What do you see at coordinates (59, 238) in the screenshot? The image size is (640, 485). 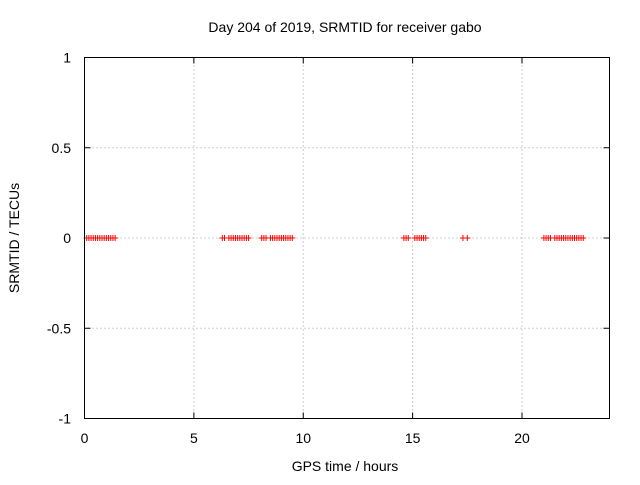 I see `y-tick-labels: -1 -0.5 0 0.5 1` at bounding box center [59, 238].